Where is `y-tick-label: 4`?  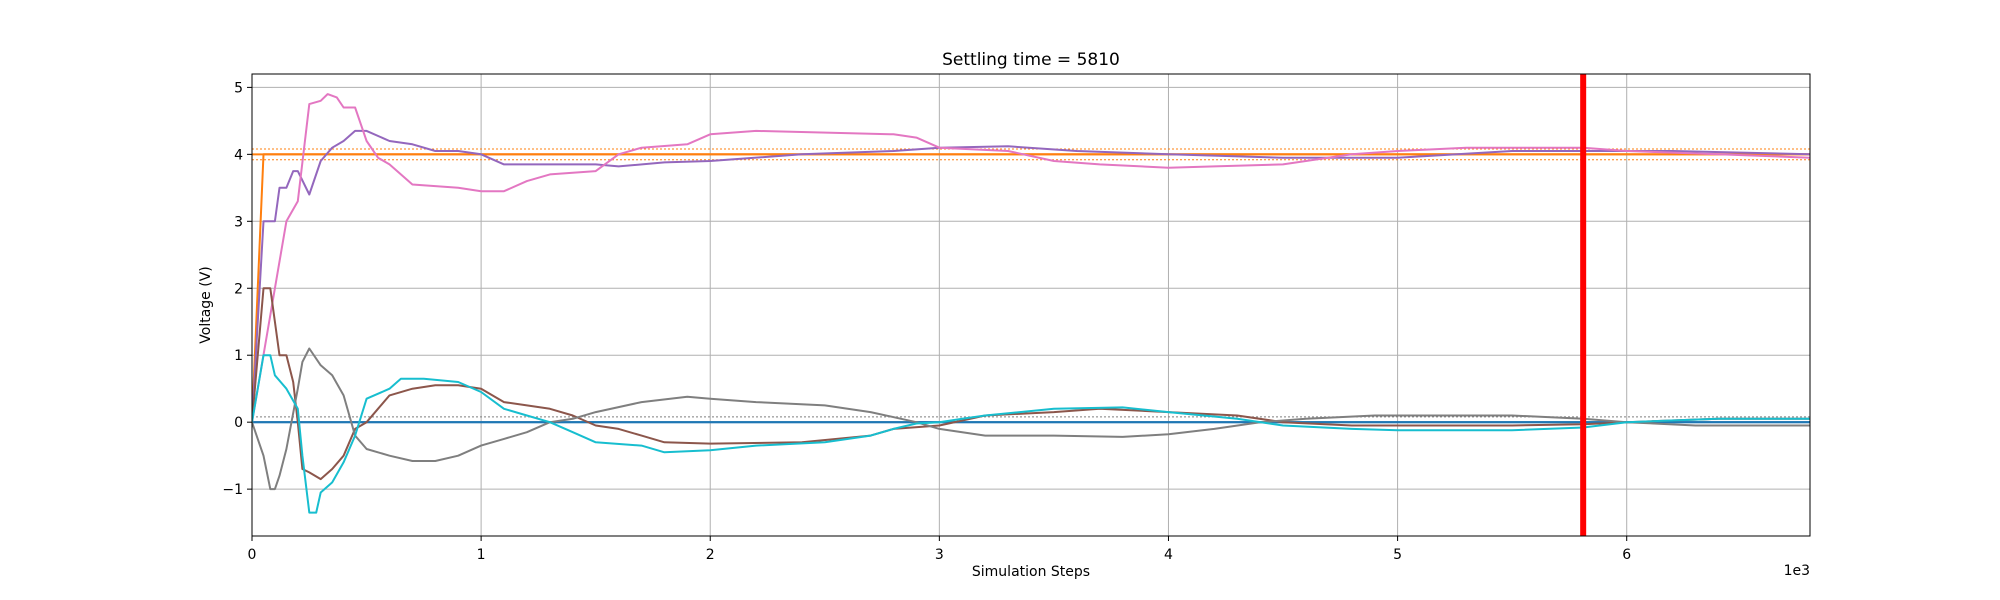 y-tick-label: 4 is located at coordinates (238, 155).